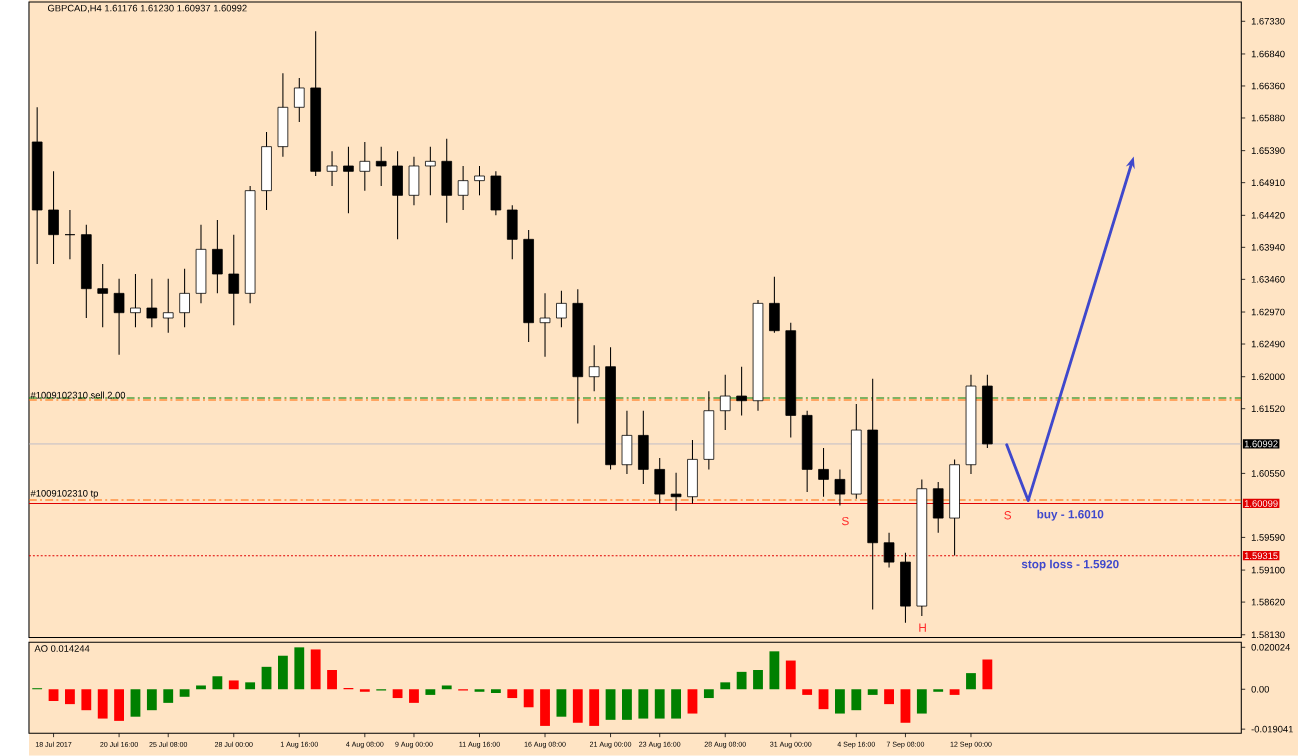 The image size is (1298, 756). I want to click on y-tick-label: 1.58130, so click(1268, 635).